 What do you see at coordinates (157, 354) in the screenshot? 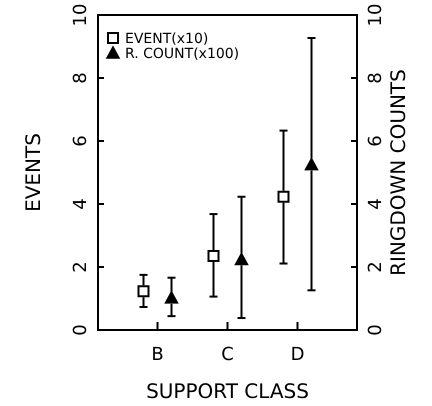
I see `x-tick-label: B` at bounding box center [157, 354].